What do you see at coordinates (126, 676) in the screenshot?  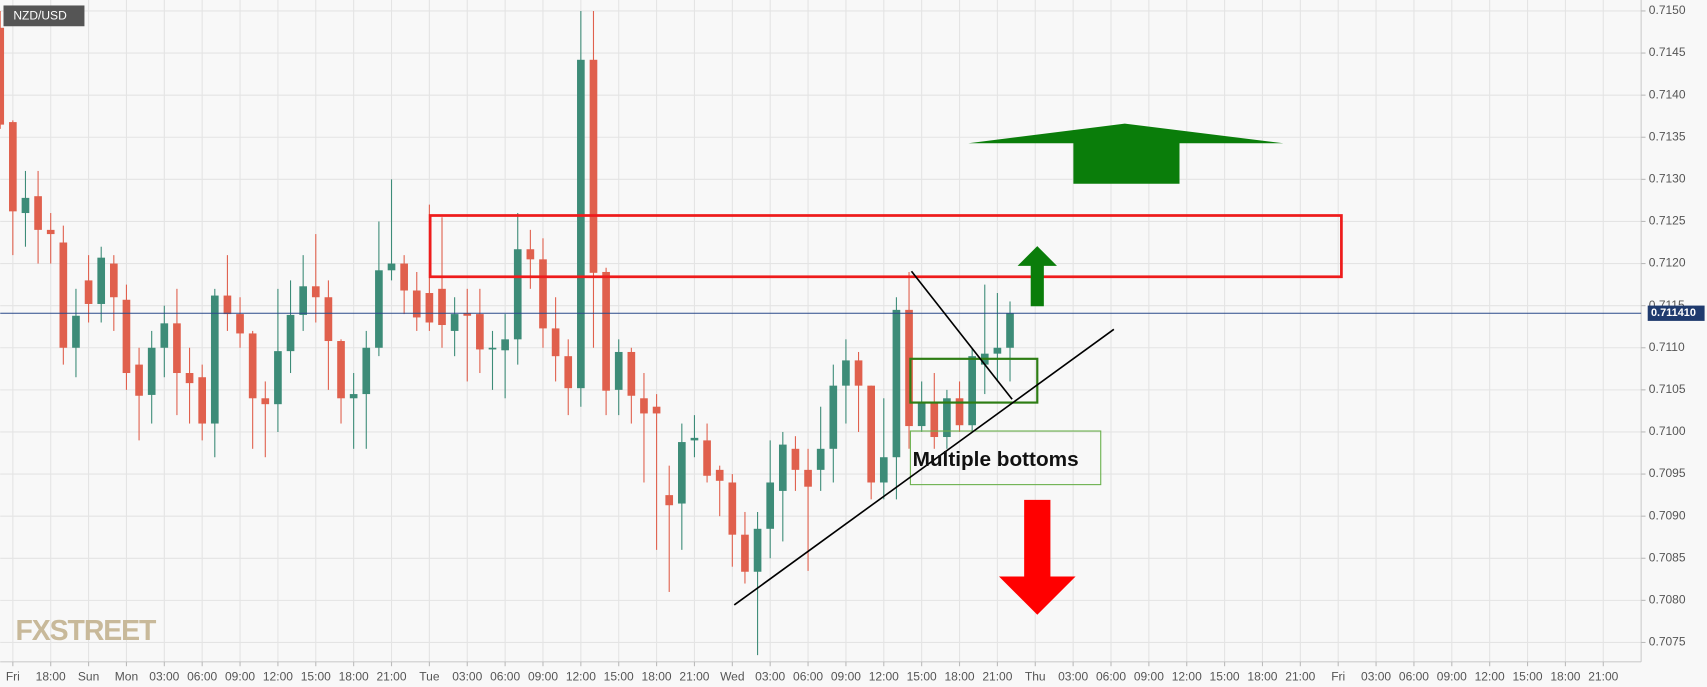 I see `x-tick-label: Mon` at bounding box center [126, 676].